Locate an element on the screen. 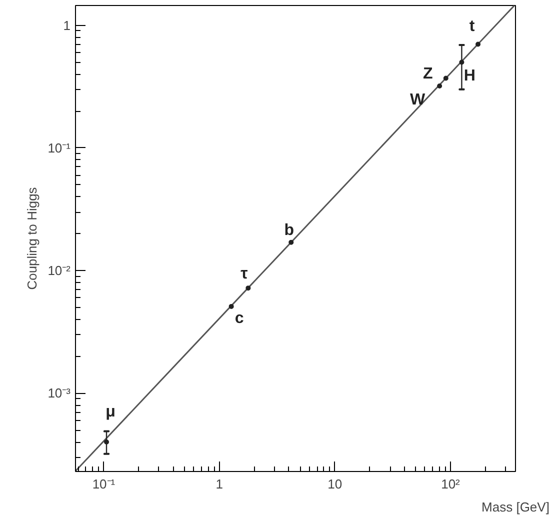 The height and width of the screenshot is (526, 560). annotation: H is located at coordinates (470, 76).